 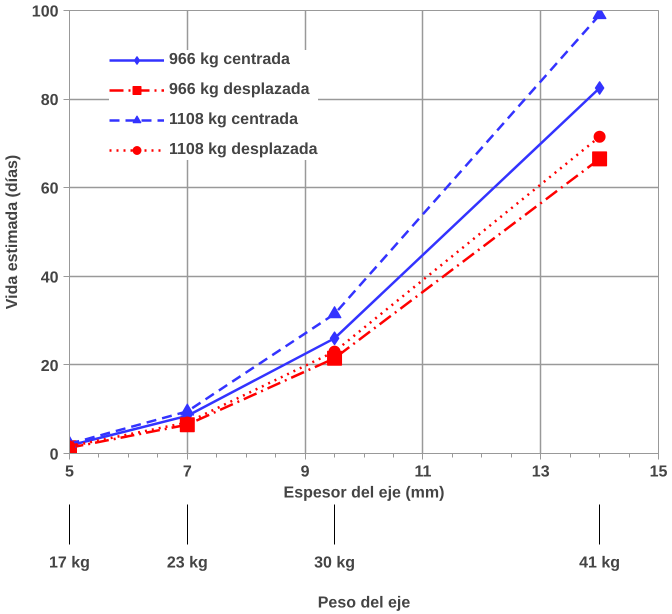 What do you see at coordinates (187, 563) in the screenshot?
I see `annotation: 23 kg` at bounding box center [187, 563].